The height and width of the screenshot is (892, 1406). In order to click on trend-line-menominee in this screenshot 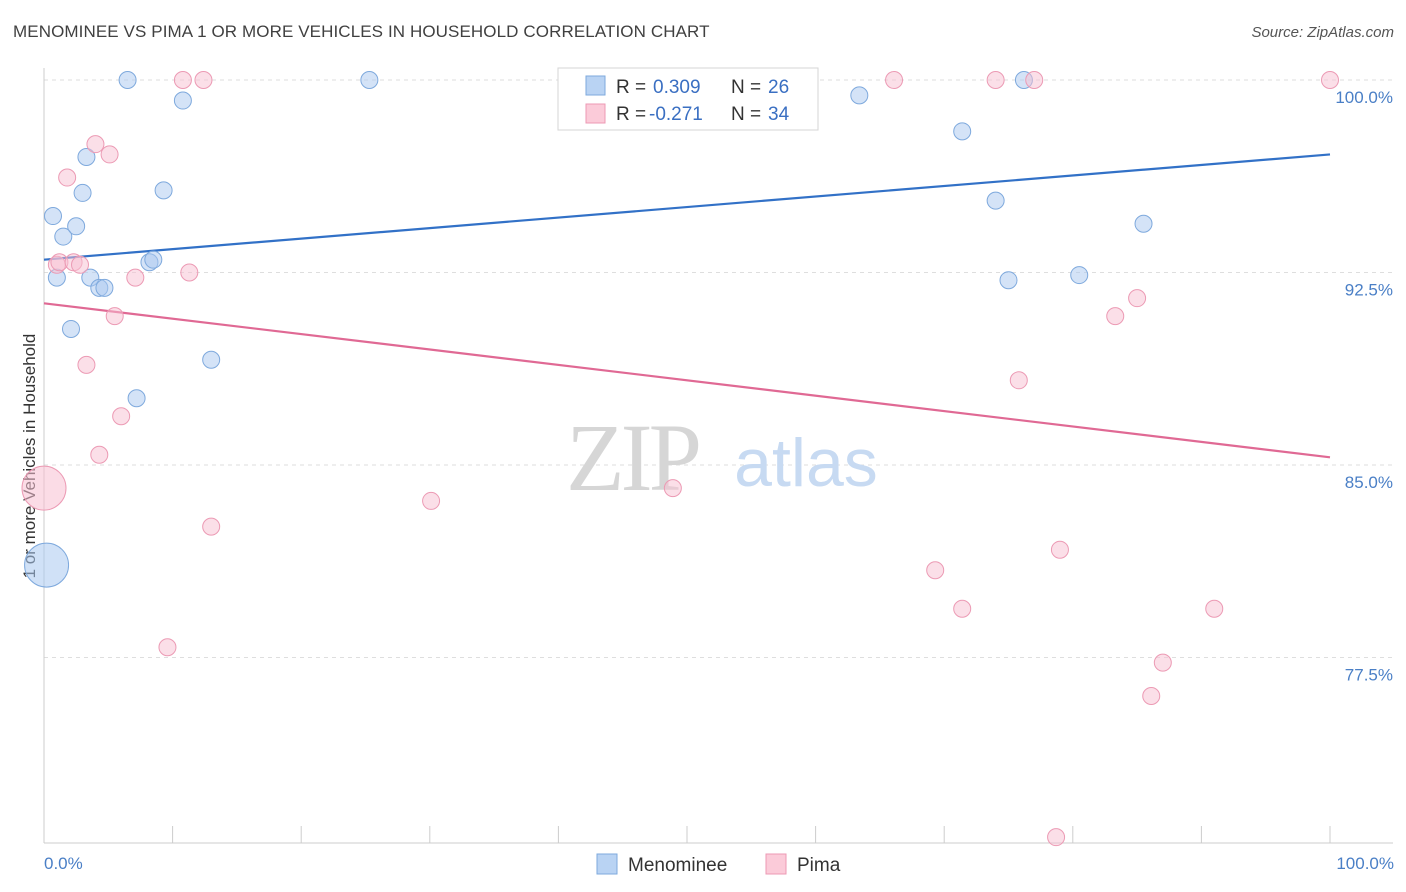, I will do `click(687, 207)`.